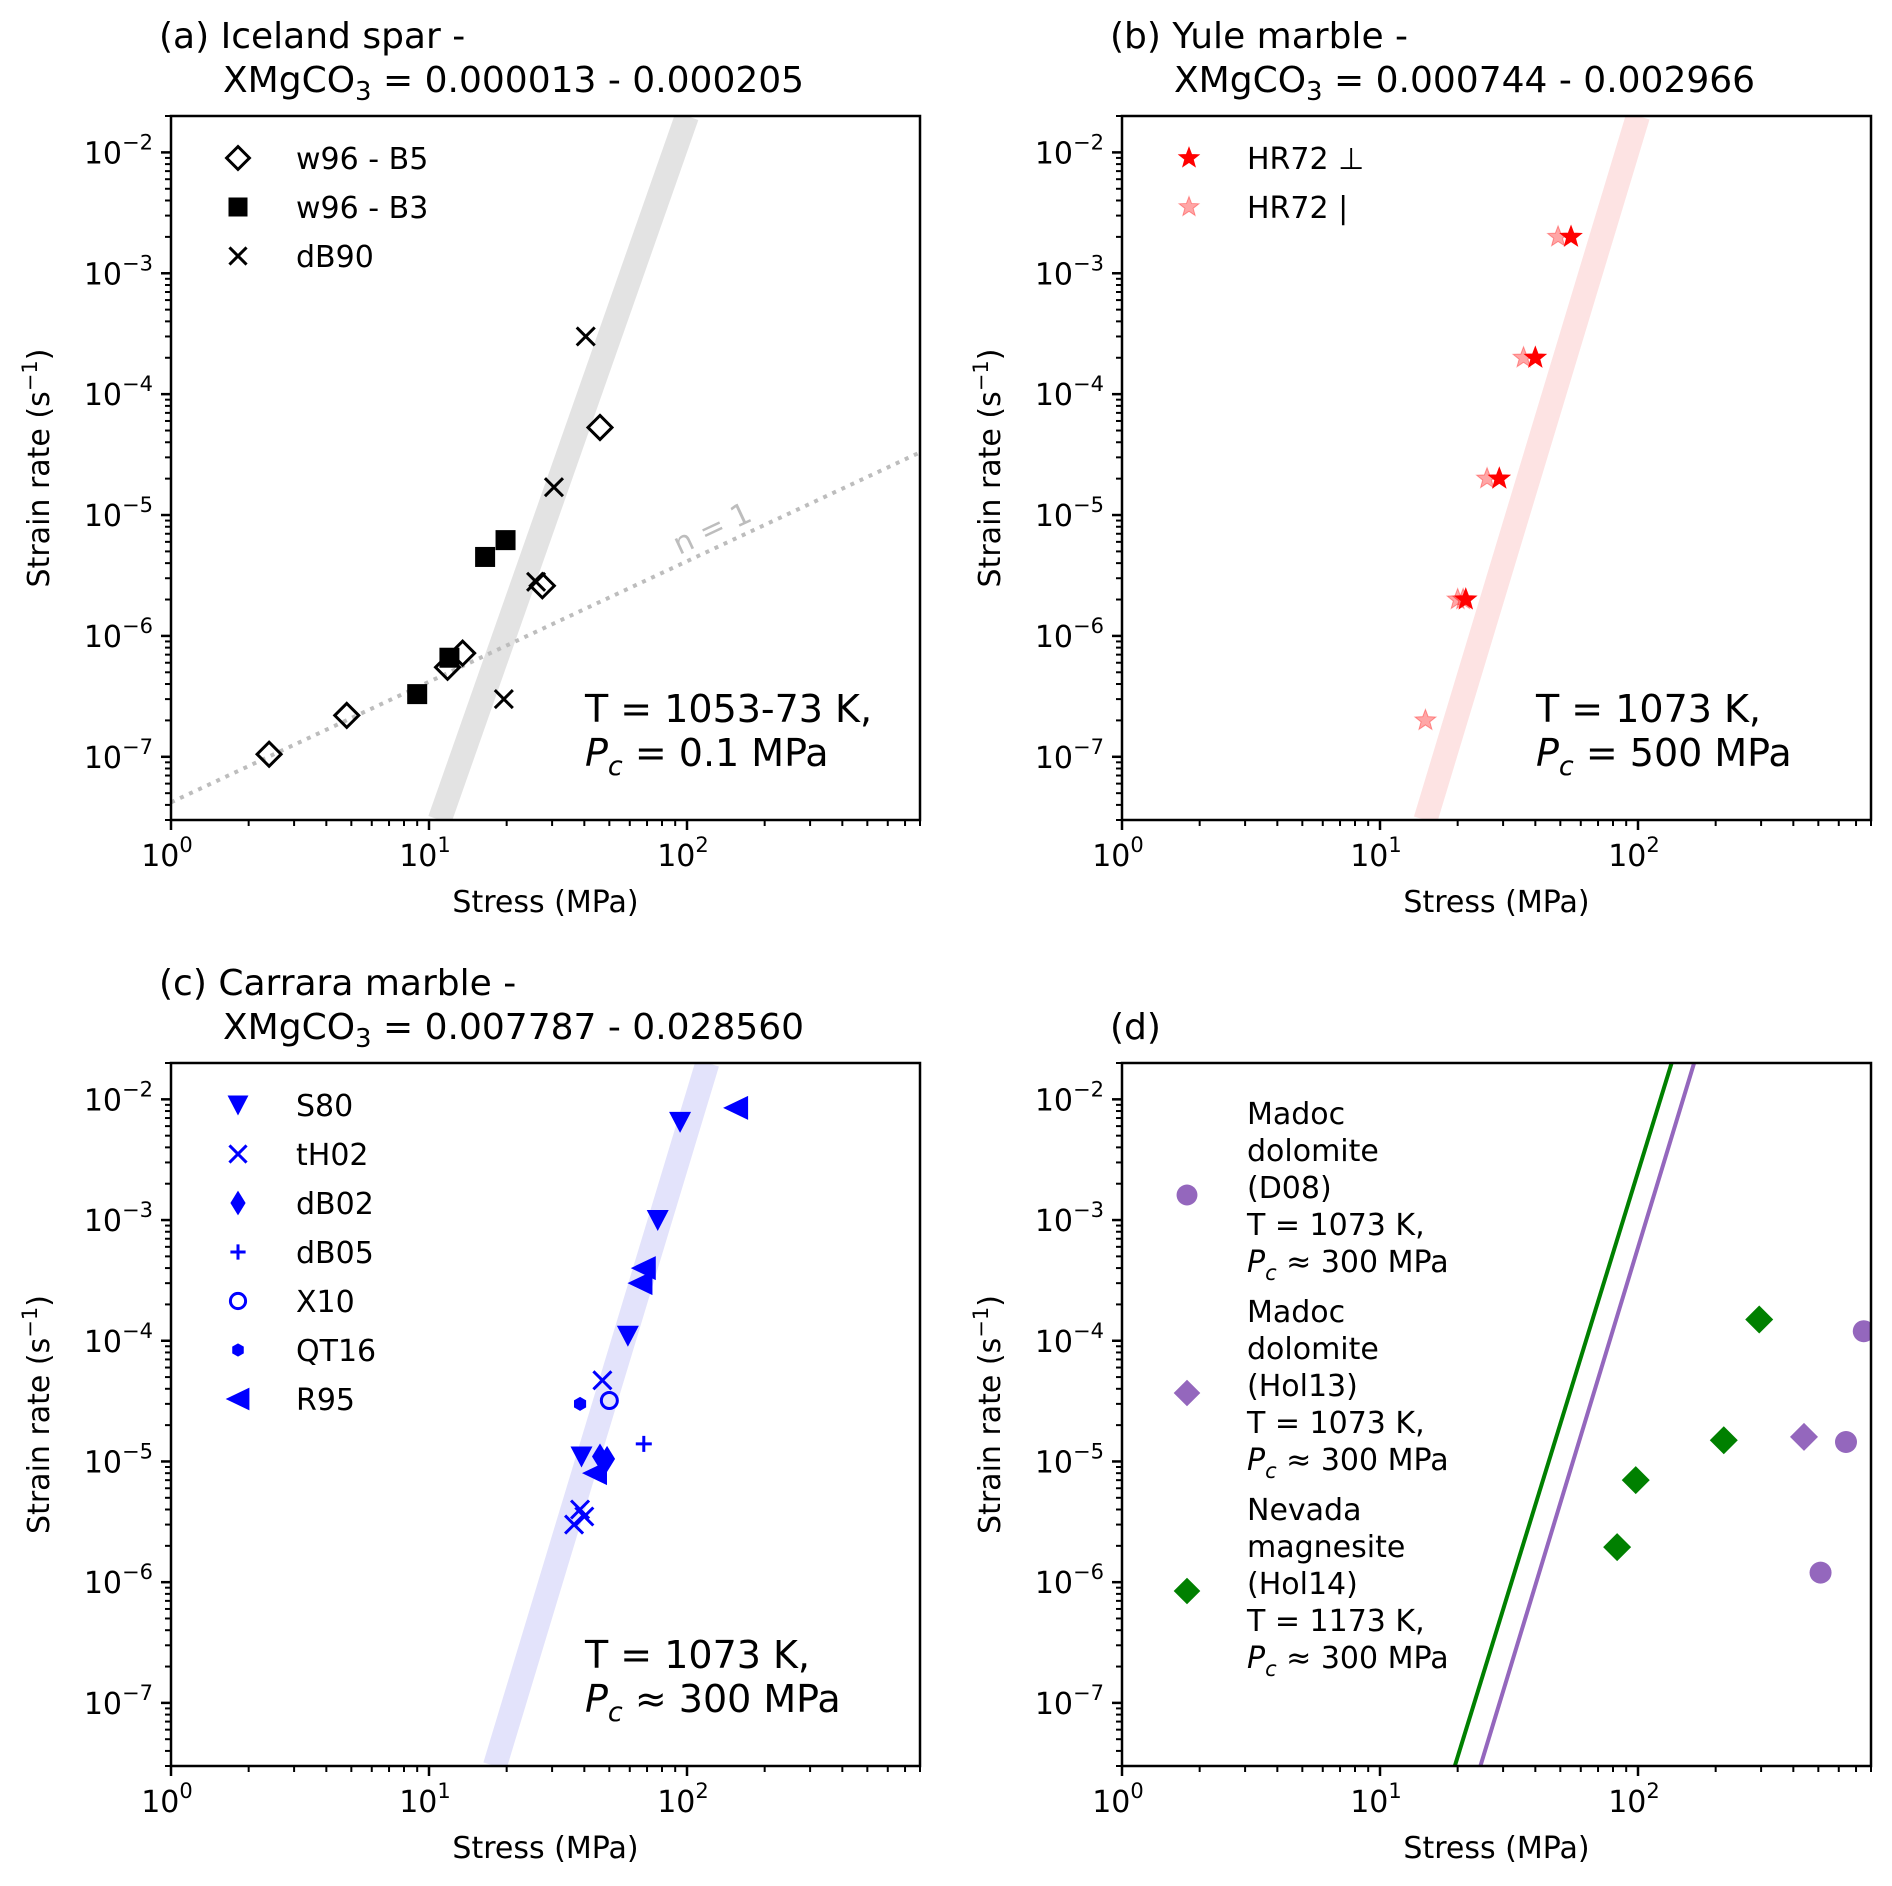 The image size is (1892, 1886). I want to click on axes-frame, so click(545, 468).